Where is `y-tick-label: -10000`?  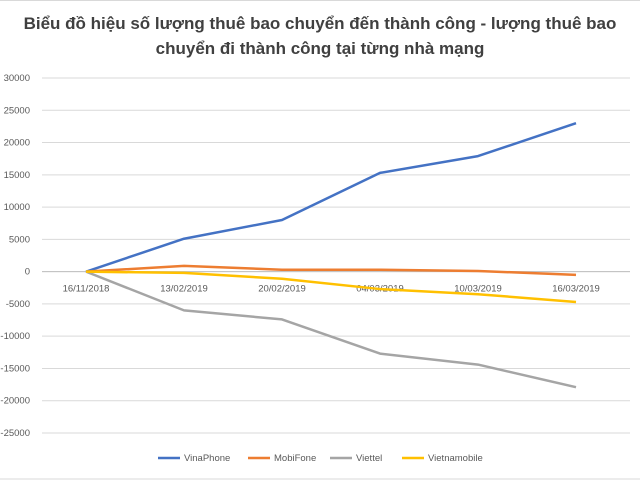 y-tick-label: -10000 is located at coordinates (15, 336).